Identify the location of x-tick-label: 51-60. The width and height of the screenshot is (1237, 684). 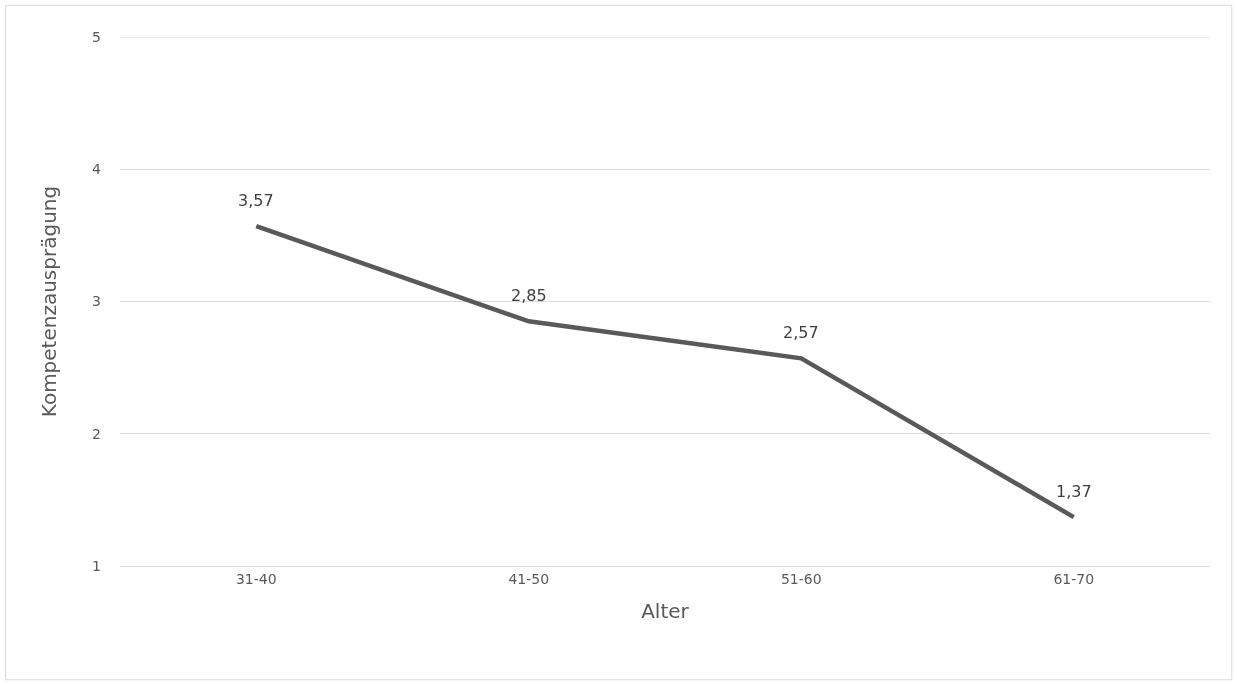
(801, 578).